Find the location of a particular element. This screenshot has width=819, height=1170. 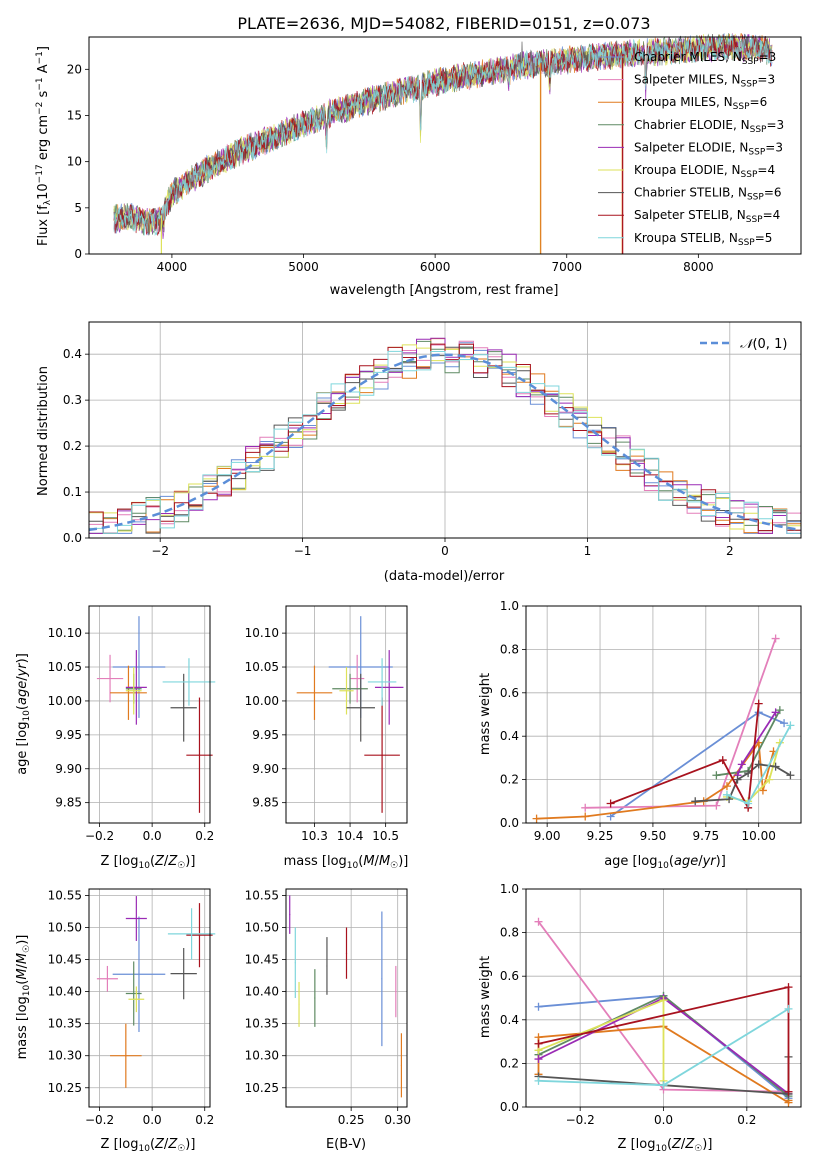

mass-vs-ebv-frame is located at coordinates (346, 998).